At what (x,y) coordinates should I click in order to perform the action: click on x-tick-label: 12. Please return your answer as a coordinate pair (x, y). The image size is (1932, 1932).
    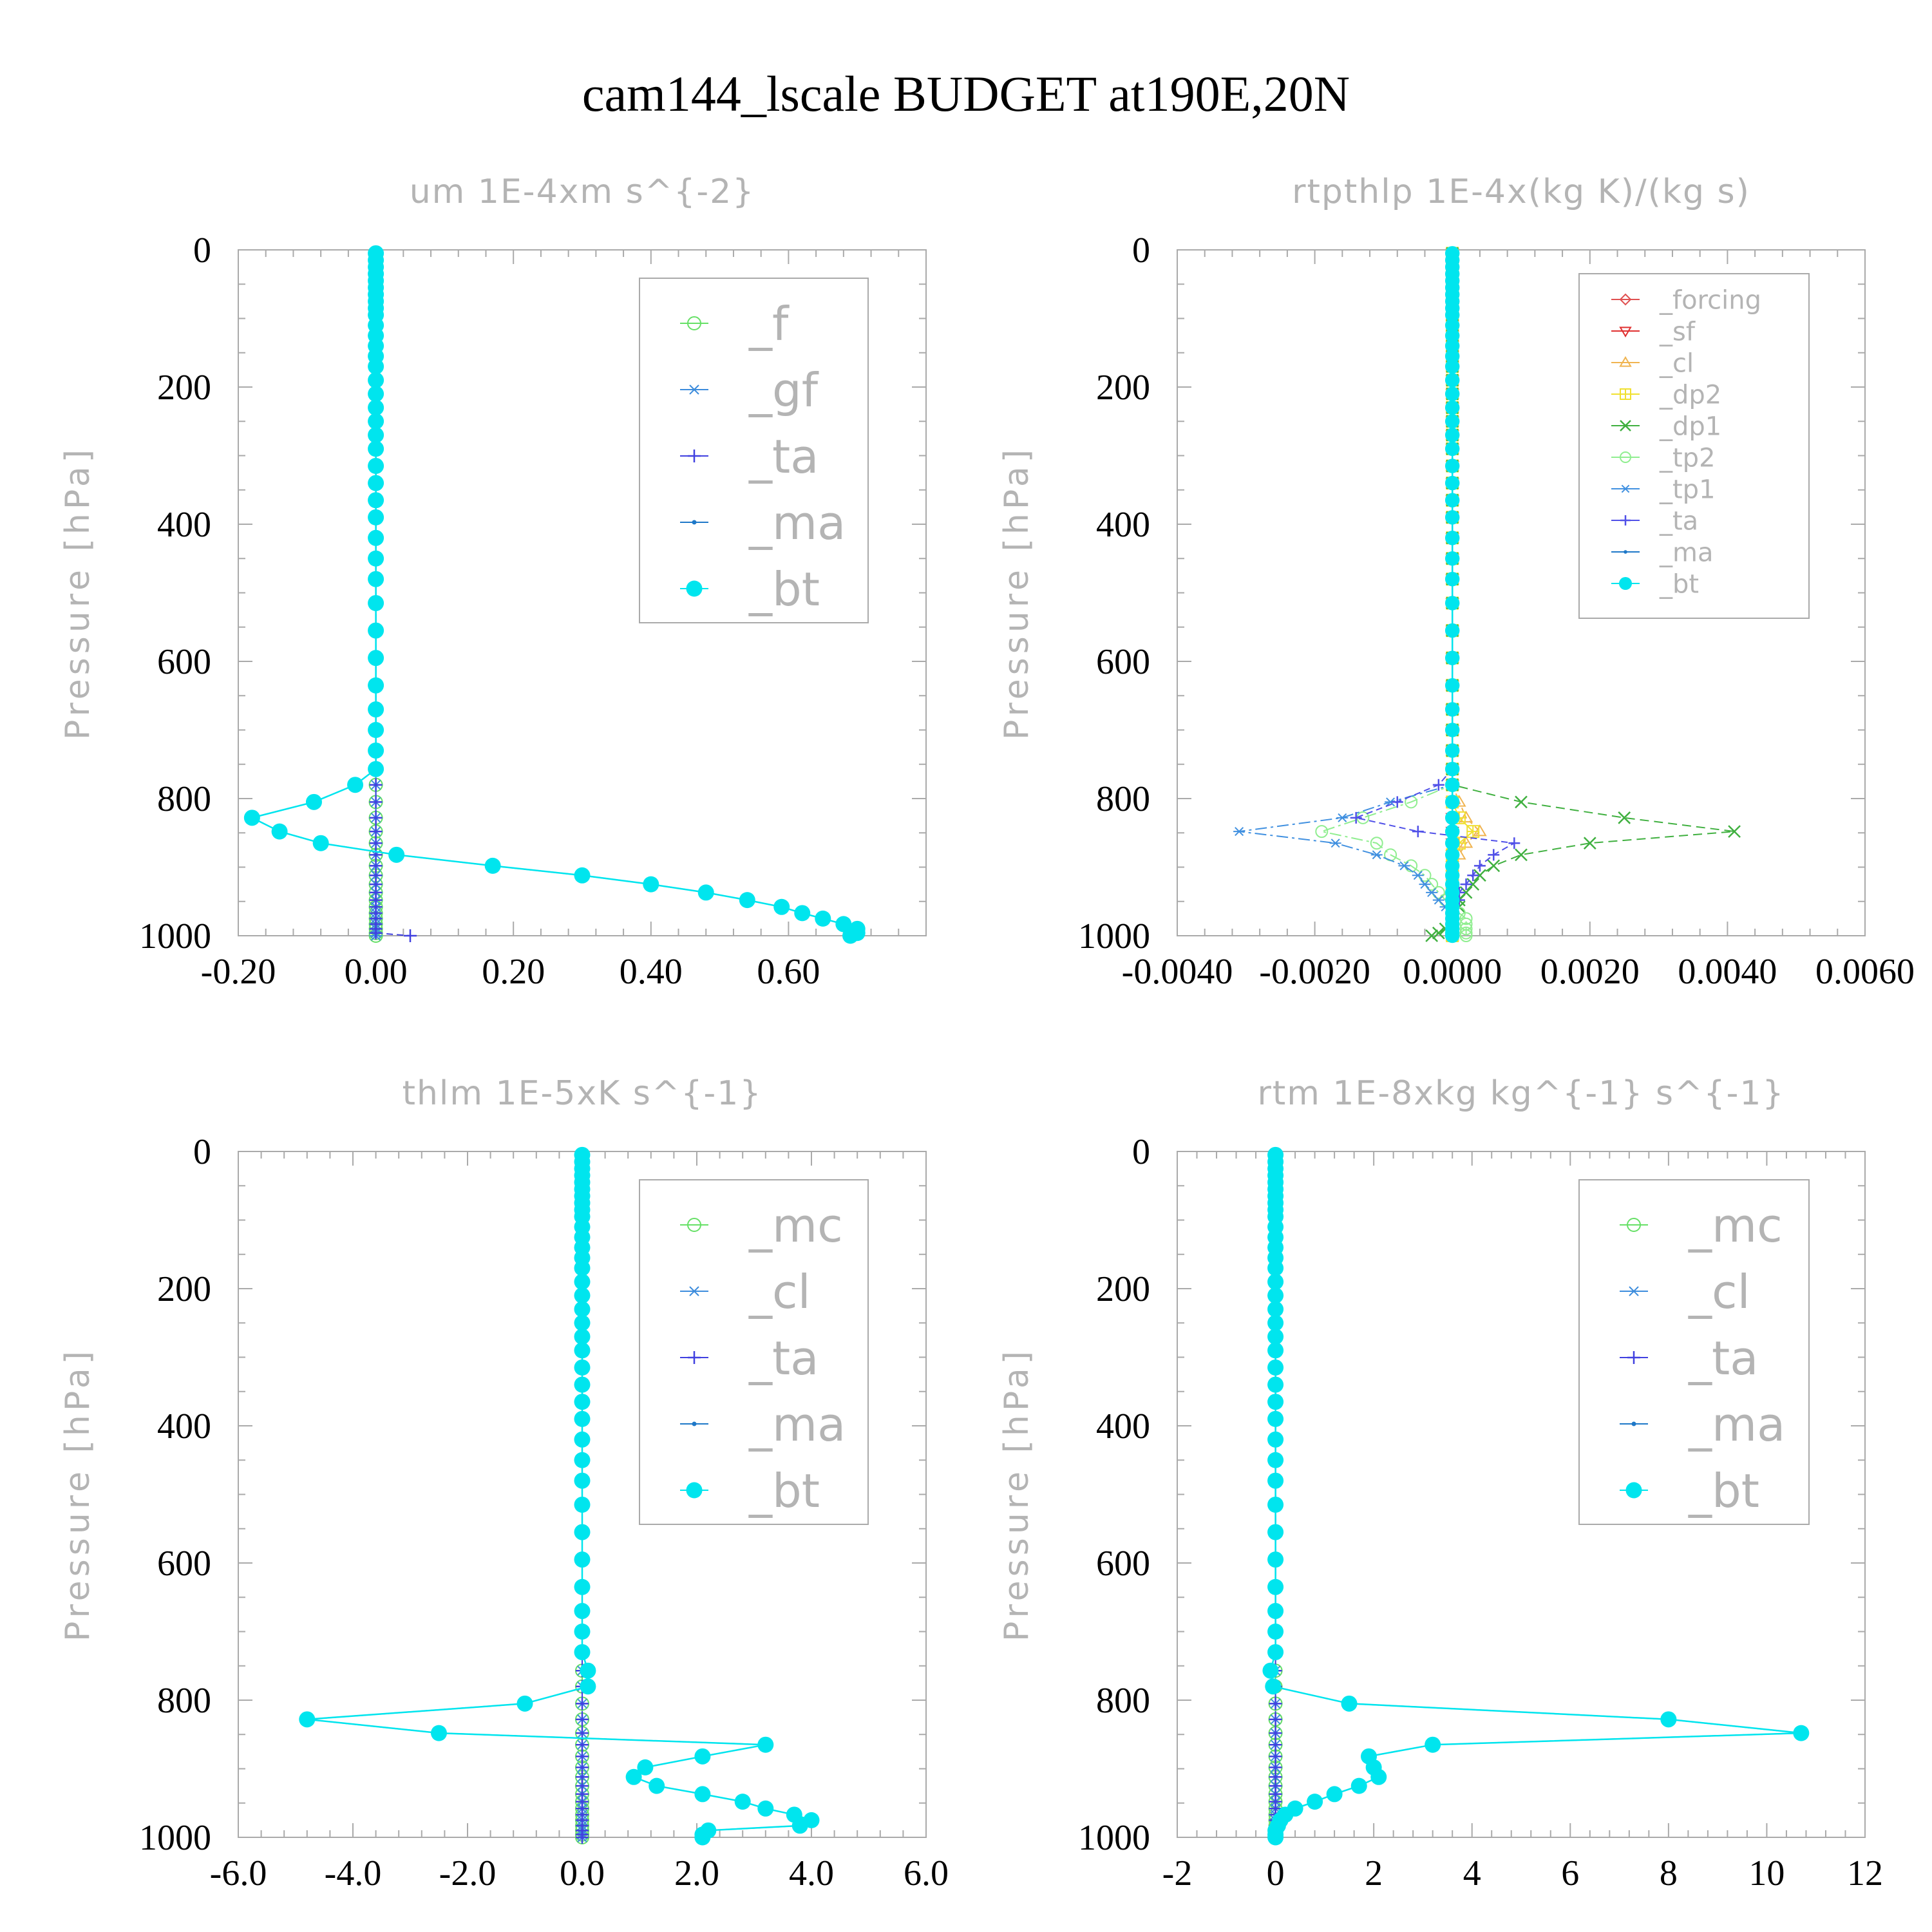
    Looking at the image, I should click on (1865, 1873).